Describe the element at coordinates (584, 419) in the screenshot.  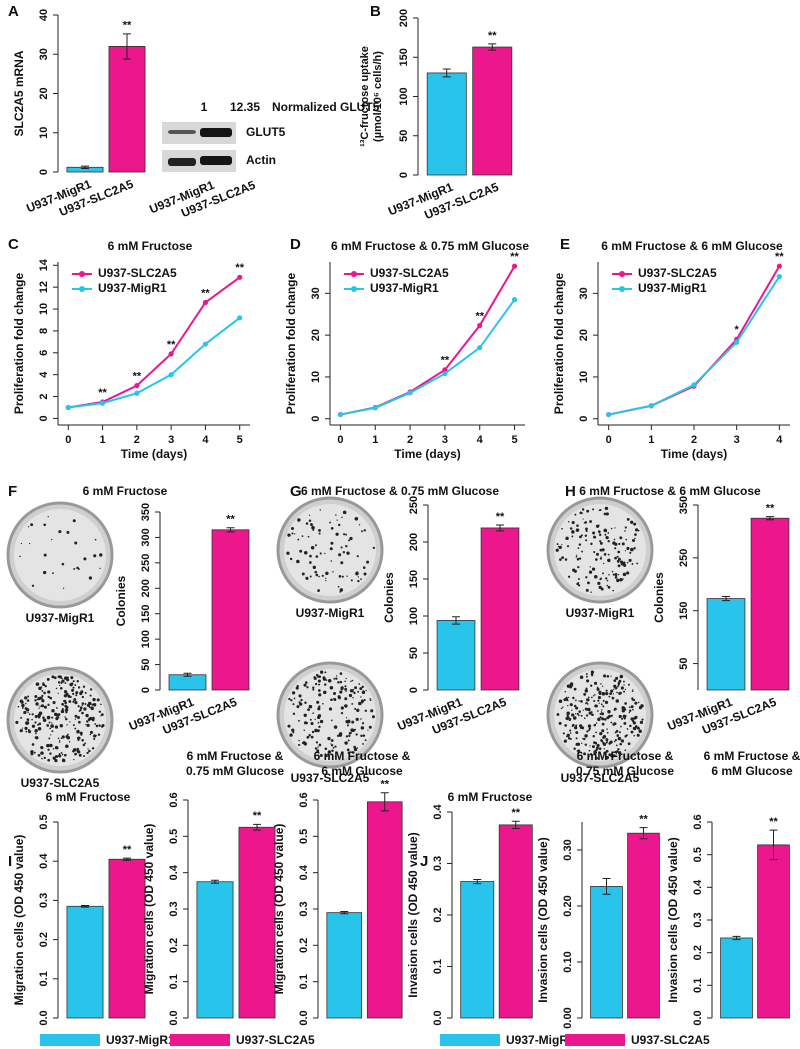
I see `y-tick-label: 0` at that location.